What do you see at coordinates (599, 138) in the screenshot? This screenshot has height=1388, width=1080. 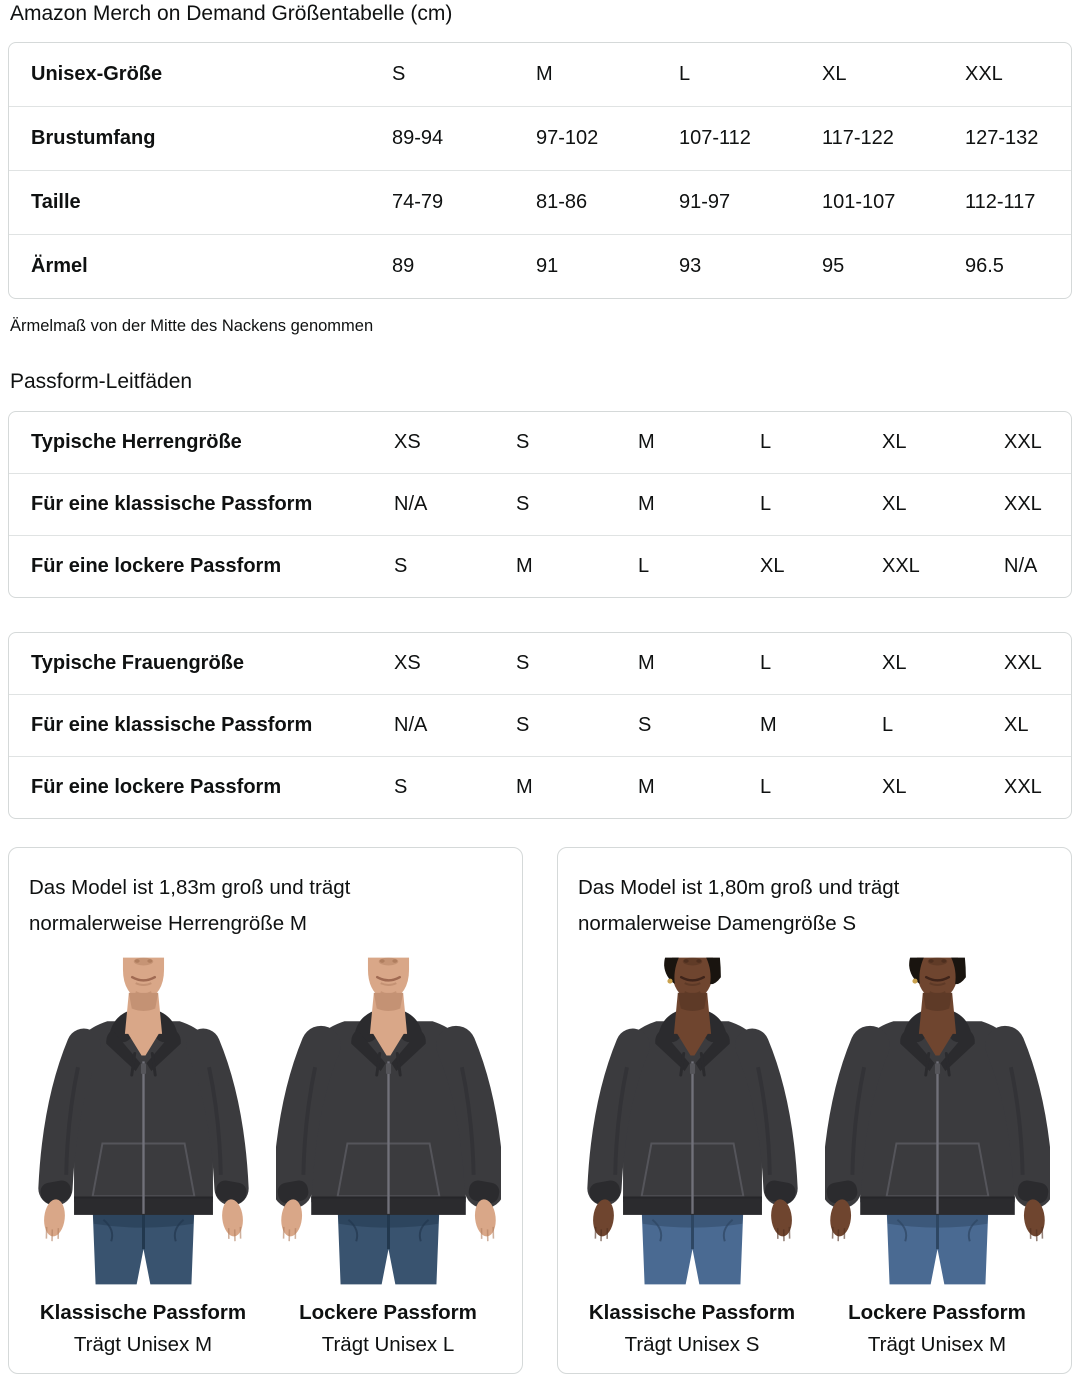 I see `size-cell: 97-102` at bounding box center [599, 138].